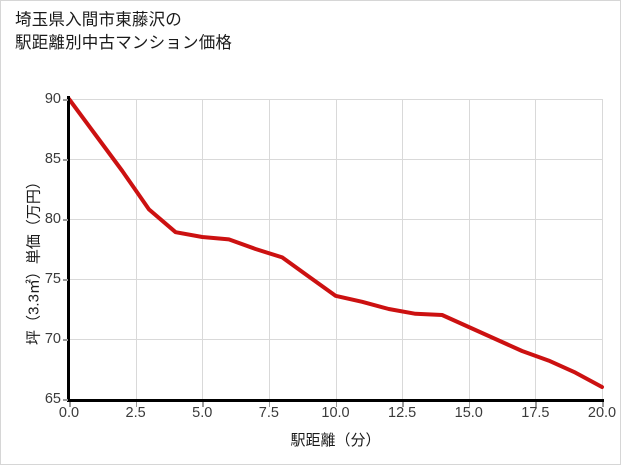  I want to click on x-axis-spine, so click(335, 400).